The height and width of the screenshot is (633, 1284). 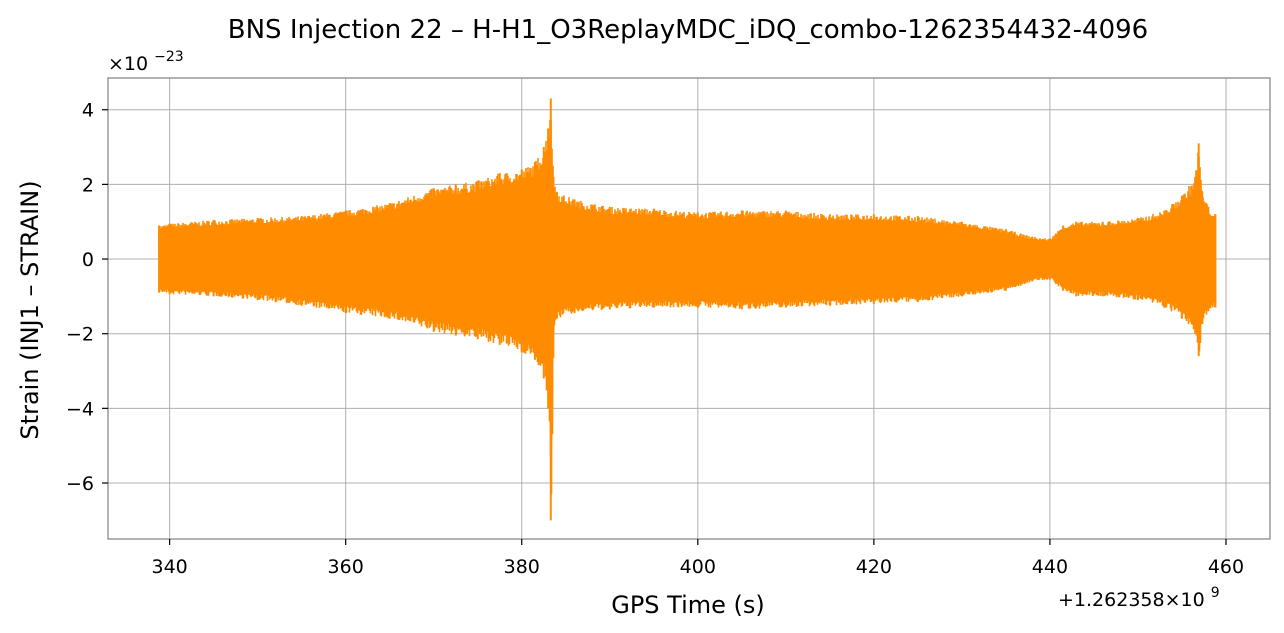 What do you see at coordinates (88, 111) in the screenshot?
I see `y-tick-label: 4` at bounding box center [88, 111].